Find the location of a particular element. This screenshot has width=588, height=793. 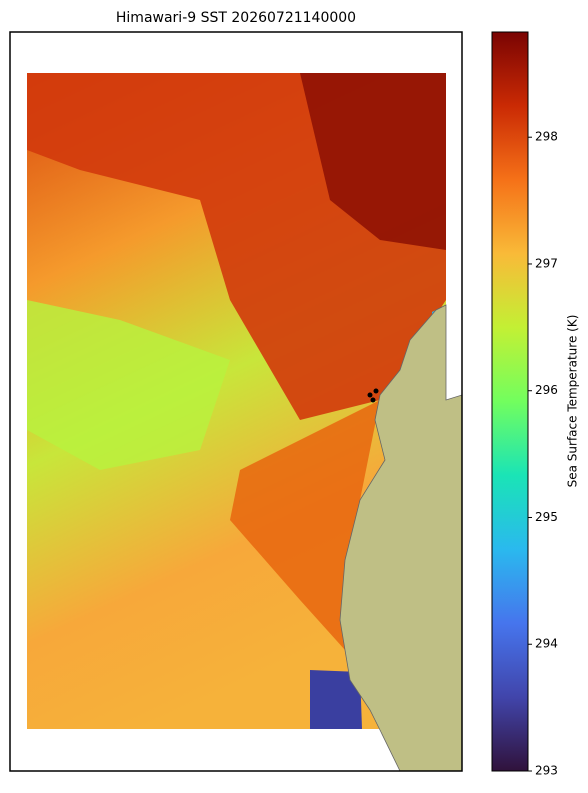

title: Himawari-9 SST 20260721140000 is located at coordinates (236, 18).